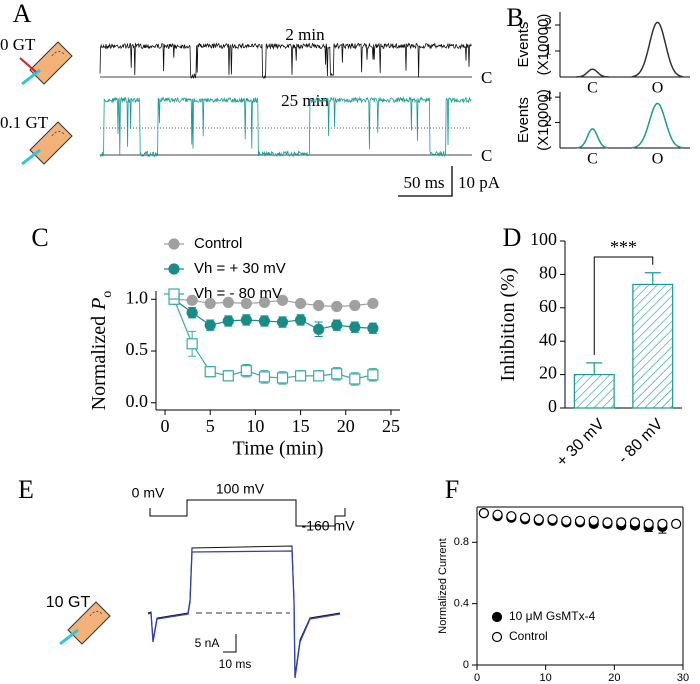  What do you see at coordinates (623, 247) in the screenshot?
I see `annotation: ***` at bounding box center [623, 247].